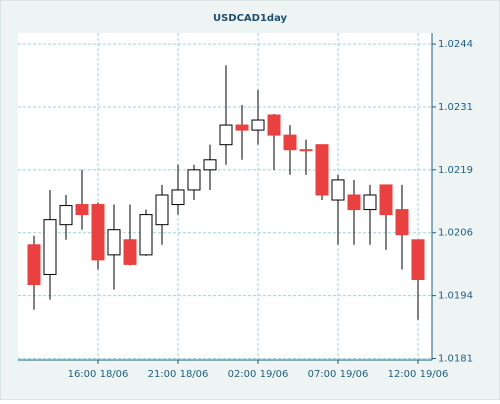  What do you see at coordinates (455, 296) in the screenshot?
I see `y-tick-label: 1.0194` at bounding box center [455, 296].